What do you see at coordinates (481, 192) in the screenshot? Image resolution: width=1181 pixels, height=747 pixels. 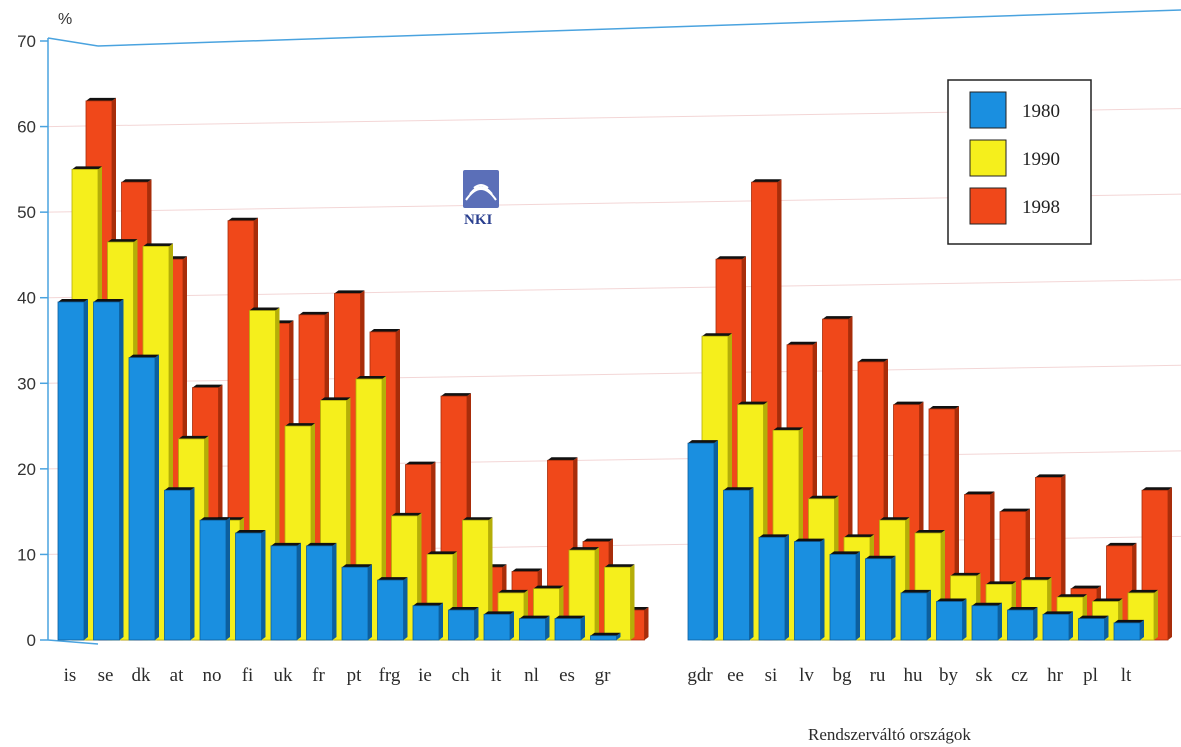 I see `logo-wave-icon` at bounding box center [481, 192].